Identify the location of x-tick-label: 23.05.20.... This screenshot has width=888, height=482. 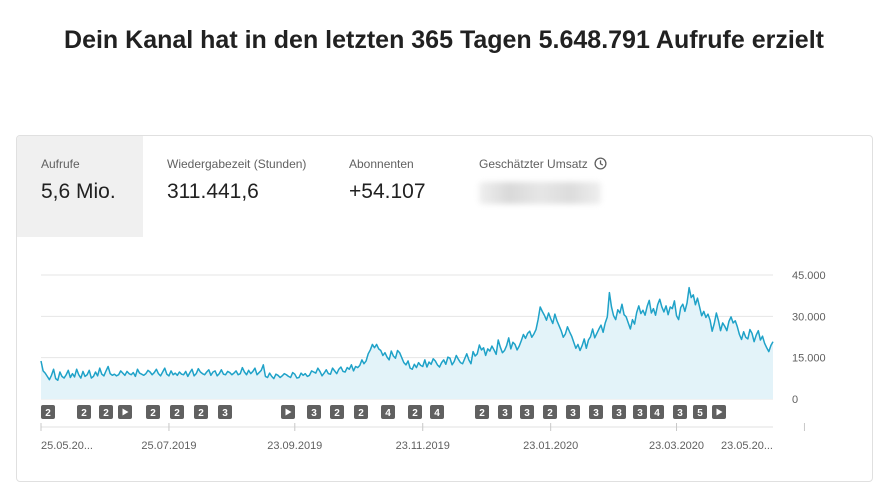
(747, 446).